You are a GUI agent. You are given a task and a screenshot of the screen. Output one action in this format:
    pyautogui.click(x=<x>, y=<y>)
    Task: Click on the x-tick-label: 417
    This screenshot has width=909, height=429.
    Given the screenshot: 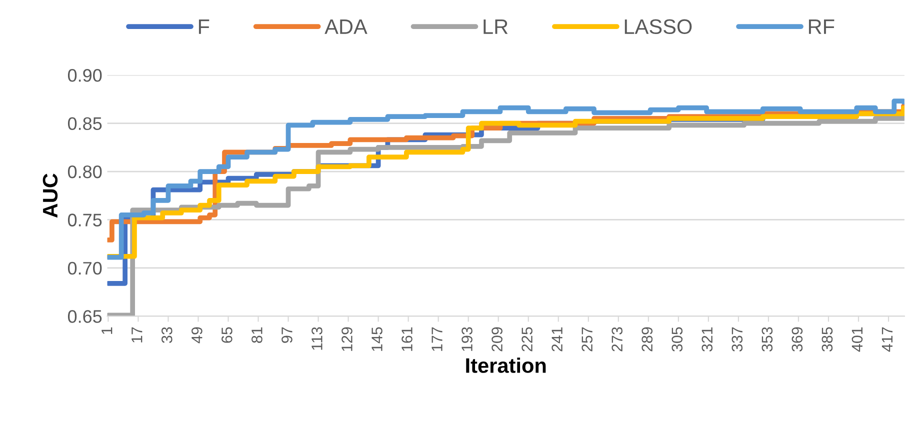 What is the action you would take?
    pyautogui.click(x=887, y=339)
    